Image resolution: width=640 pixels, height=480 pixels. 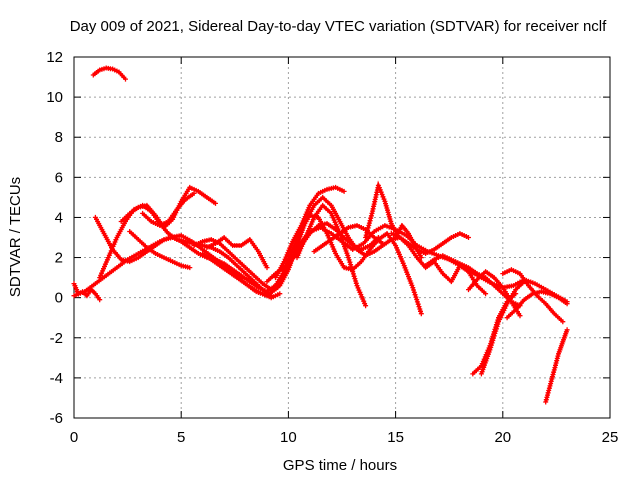 What do you see at coordinates (395, 437) in the screenshot?
I see `x-tick-label: 15` at bounding box center [395, 437].